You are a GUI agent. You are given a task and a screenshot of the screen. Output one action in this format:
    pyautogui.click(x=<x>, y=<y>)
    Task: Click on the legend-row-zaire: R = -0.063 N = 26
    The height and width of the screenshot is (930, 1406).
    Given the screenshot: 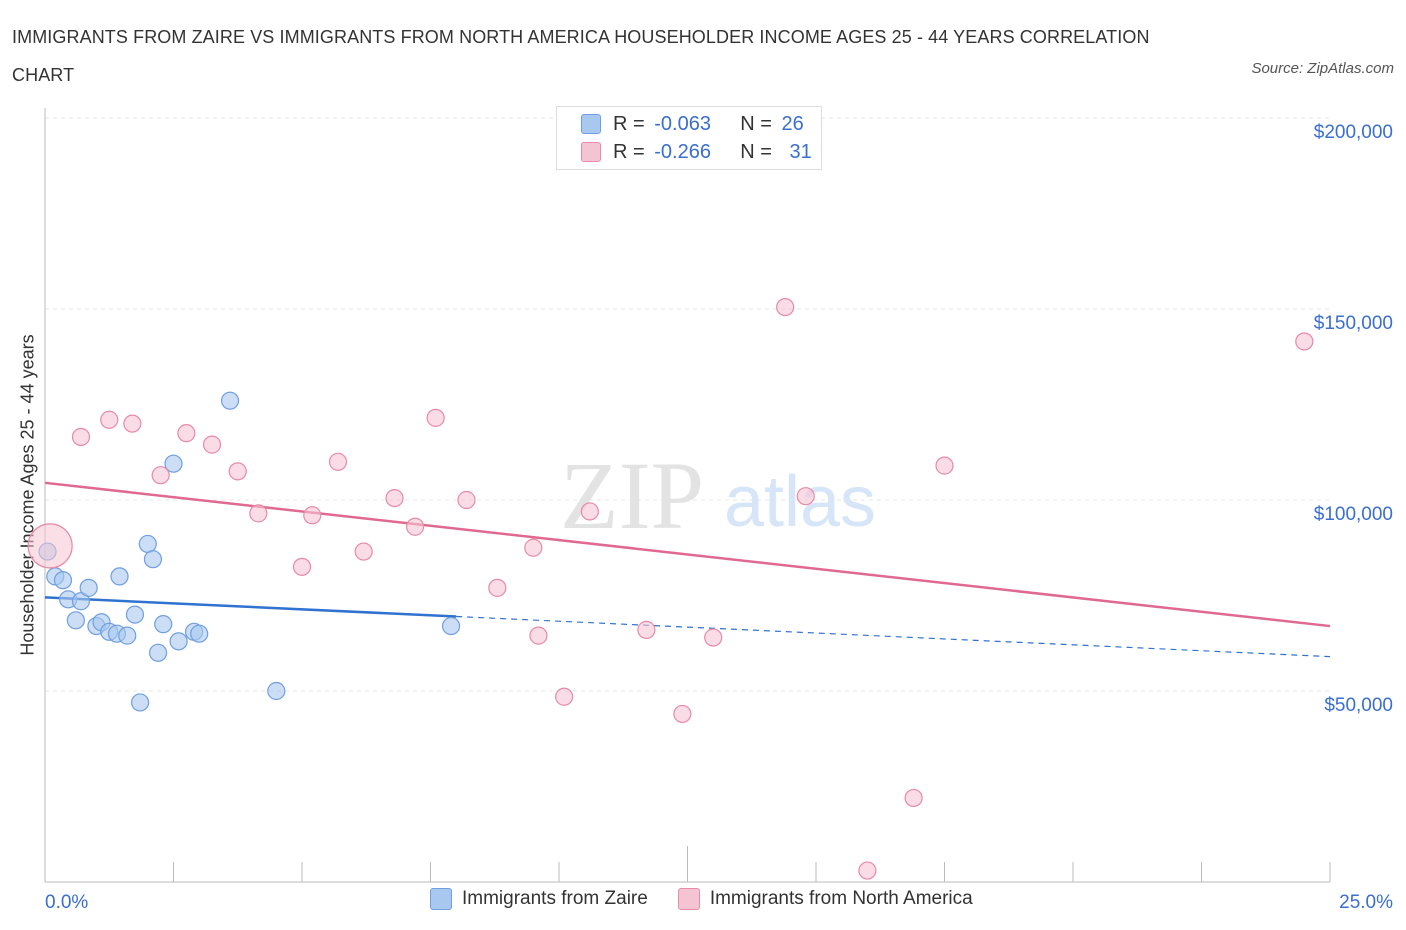 What is the action you would take?
    pyautogui.click(x=692, y=124)
    